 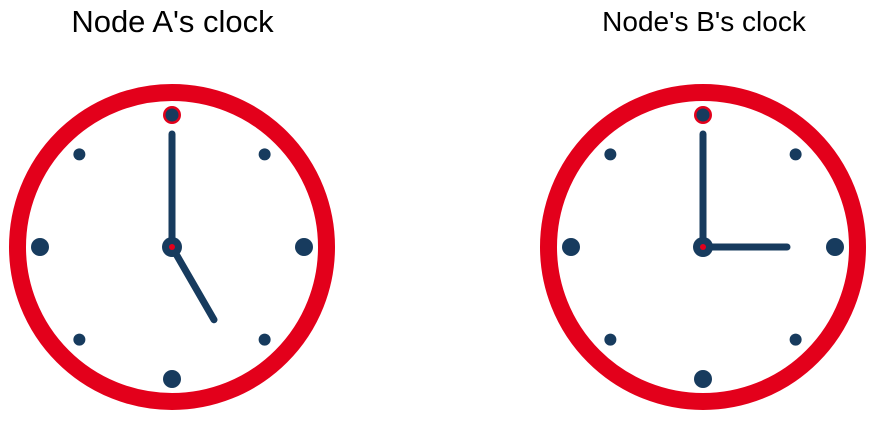 I want to click on hour-hand, so click(x=193, y=283).